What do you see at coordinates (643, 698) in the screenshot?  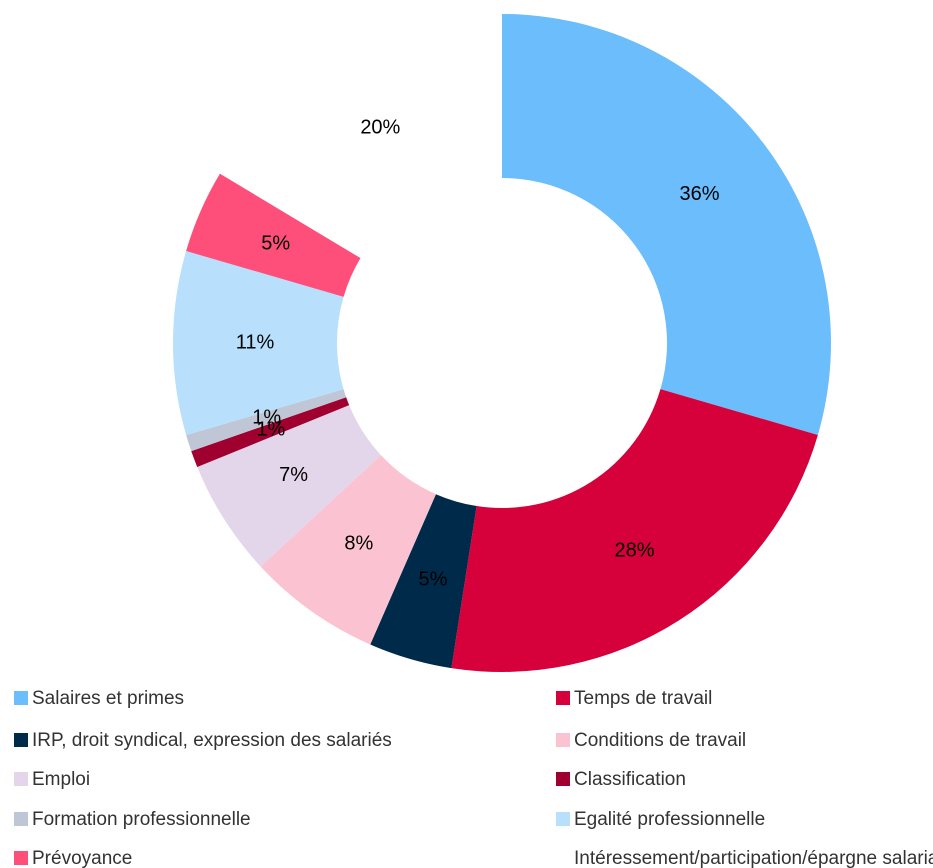 I see `legend-label: Temps de travail` at bounding box center [643, 698].